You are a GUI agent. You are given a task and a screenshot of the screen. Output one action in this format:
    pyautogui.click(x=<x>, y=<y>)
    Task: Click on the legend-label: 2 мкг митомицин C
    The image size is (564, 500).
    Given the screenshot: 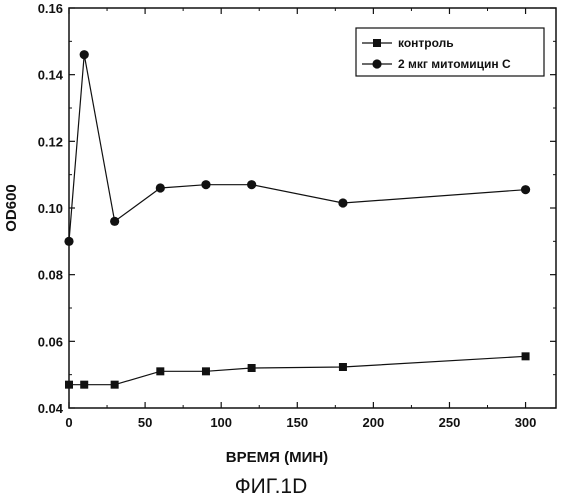 What is the action you would take?
    pyautogui.click(x=454, y=64)
    